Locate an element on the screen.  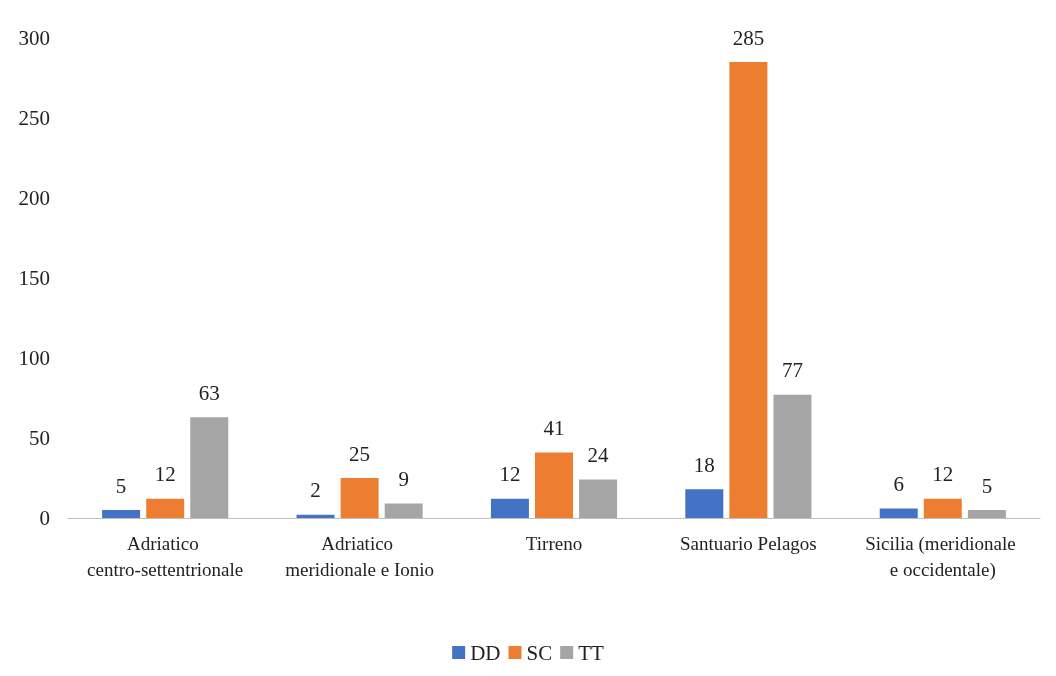
data-label: 77 is located at coordinates (792, 370).